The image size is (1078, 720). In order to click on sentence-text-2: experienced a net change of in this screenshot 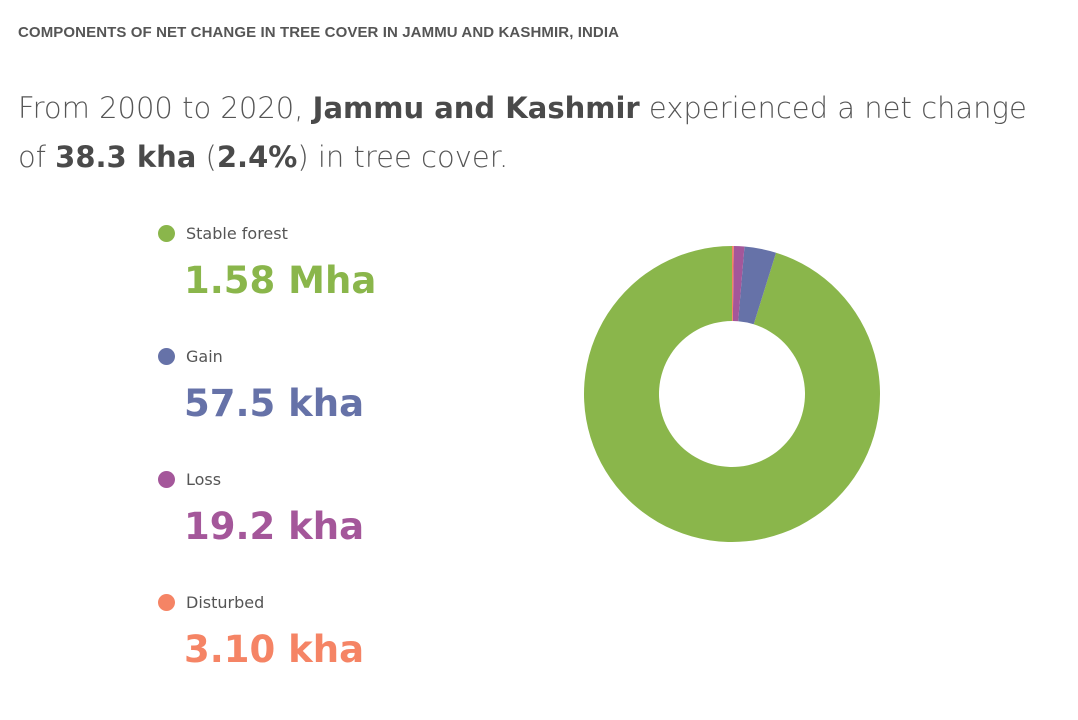, I will do `click(522, 132)`.